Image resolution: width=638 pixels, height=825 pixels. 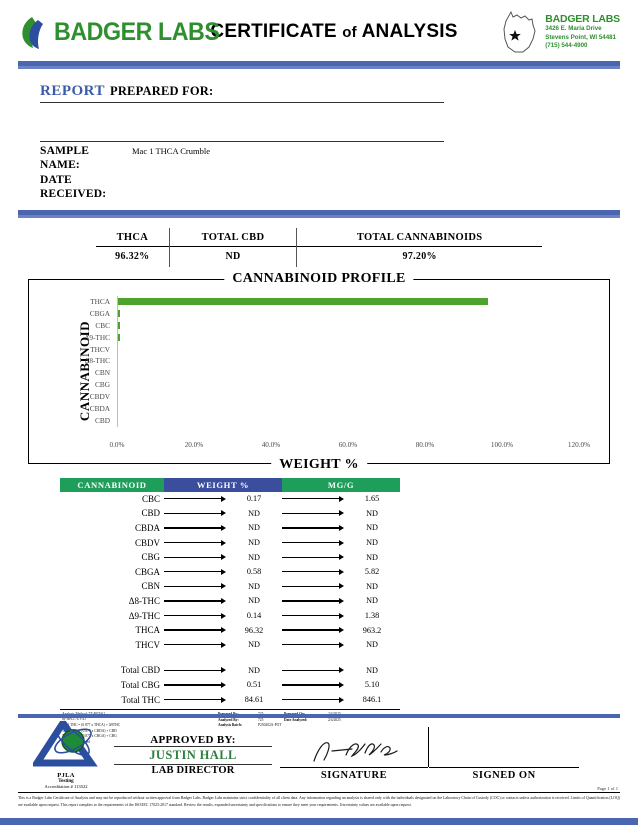 I want to click on brand-logo: BADGER LABS, so click(x=119, y=32).